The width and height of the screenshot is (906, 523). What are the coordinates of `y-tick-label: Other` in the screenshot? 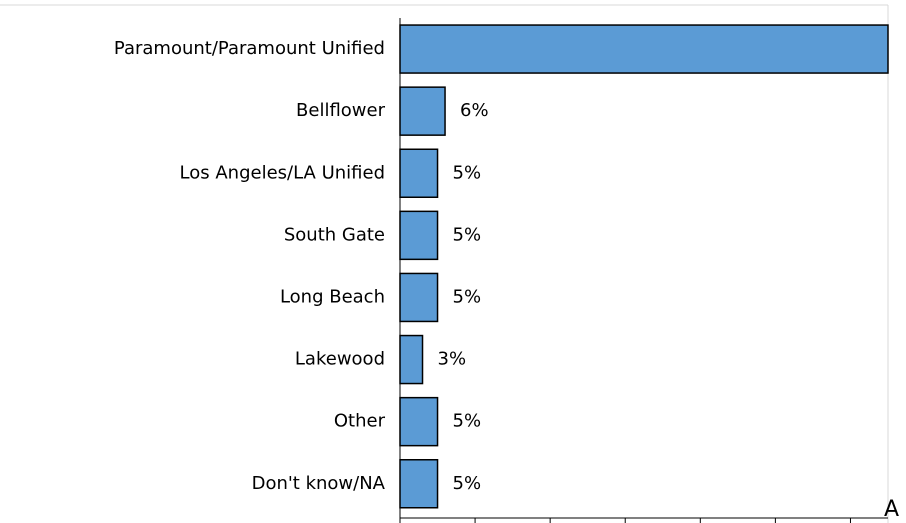 It's located at (360, 421).